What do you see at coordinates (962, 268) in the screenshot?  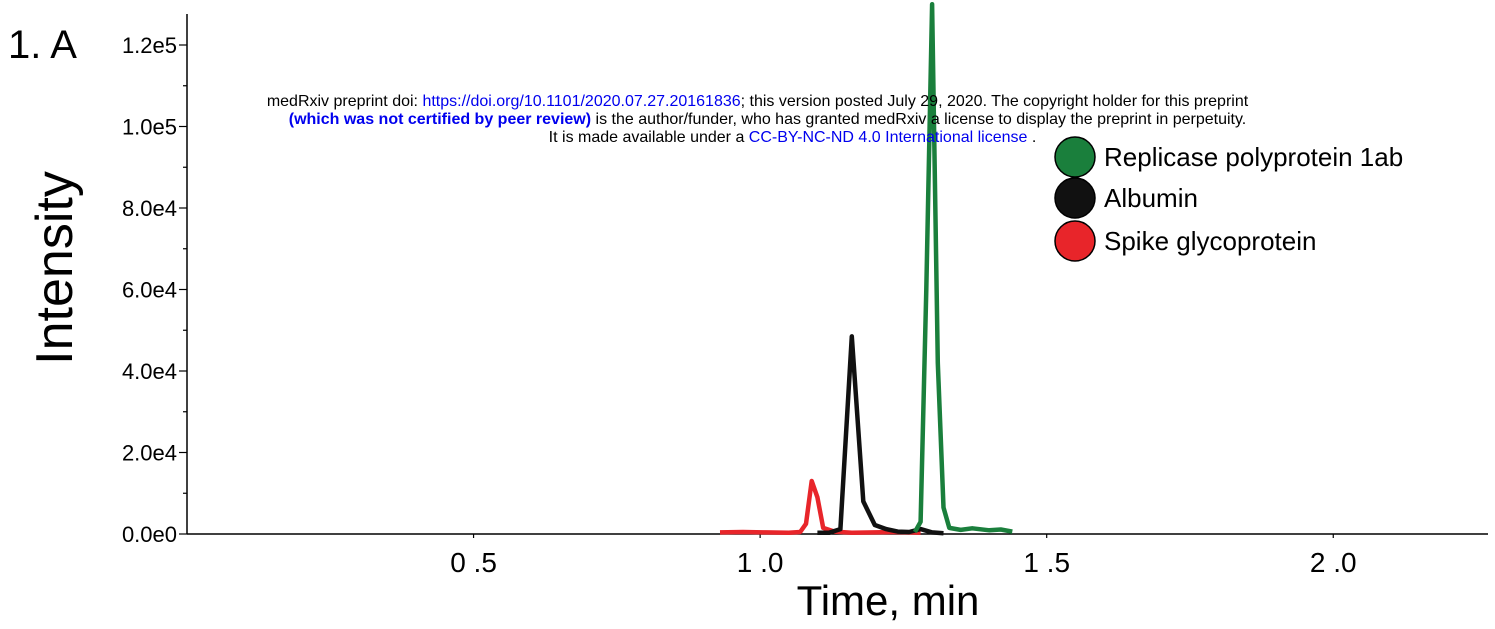 I see `series-line-replicase-polyprotein-1ab` at bounding box center [962, 268].